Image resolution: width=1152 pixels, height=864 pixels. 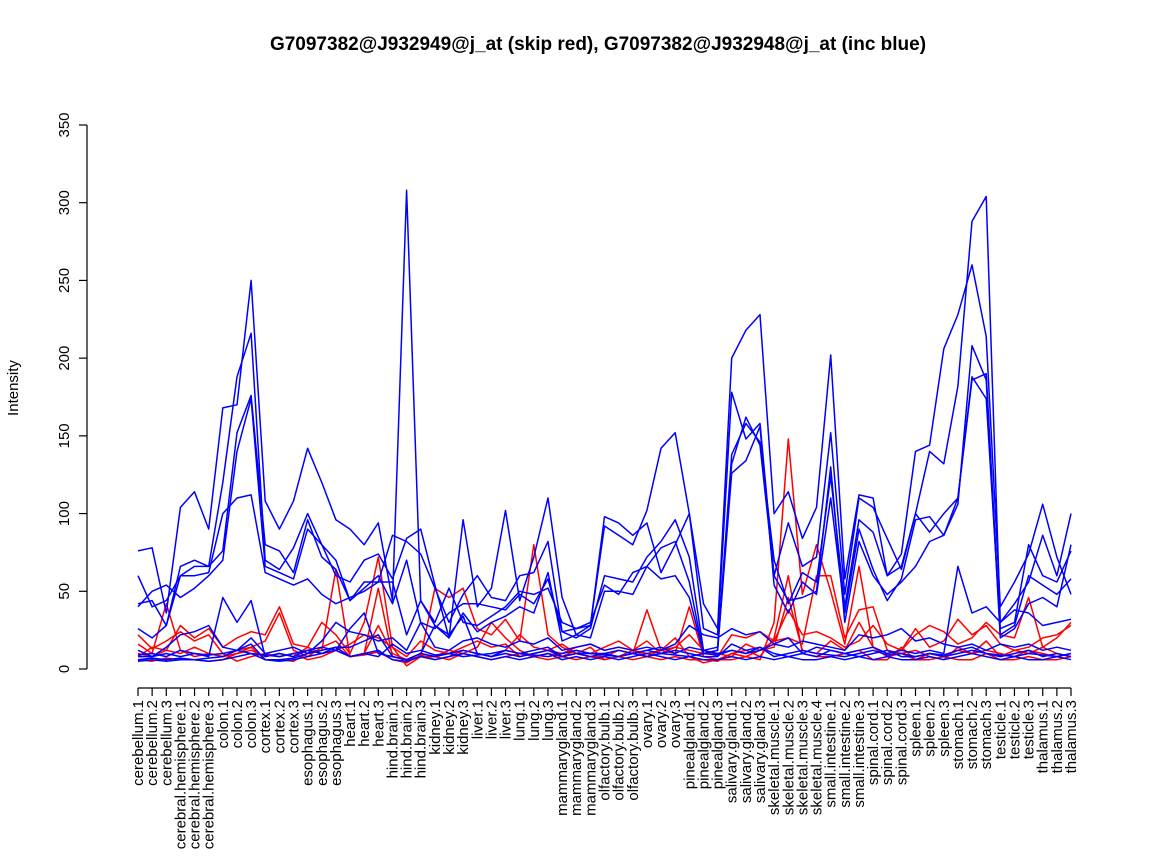 What do you see at coordinates (265, 726) in the screenshot?
I see `x-tick-label: cortex.1` at bounding box center [265, 726].